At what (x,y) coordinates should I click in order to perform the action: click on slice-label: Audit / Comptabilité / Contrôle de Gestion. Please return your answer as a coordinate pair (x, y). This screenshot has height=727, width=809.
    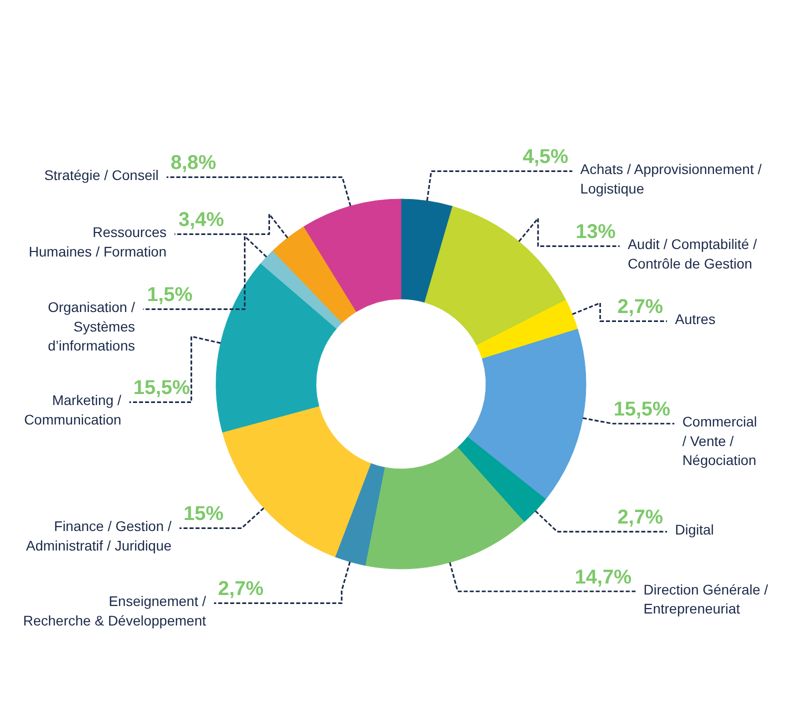
    Looking at the image, I should click on (692, 254).